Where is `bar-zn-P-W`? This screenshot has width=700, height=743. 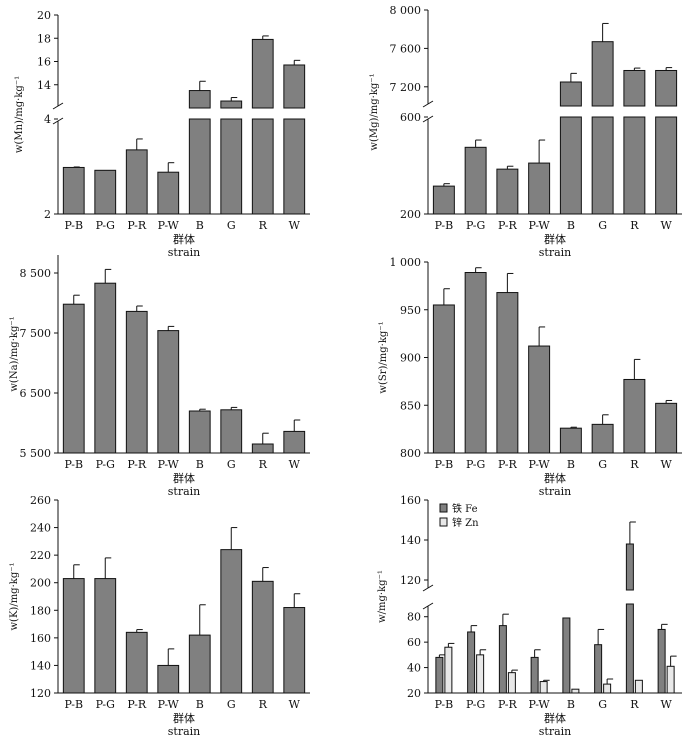
bar-zn-P-W is located at coordinates (543, 687).